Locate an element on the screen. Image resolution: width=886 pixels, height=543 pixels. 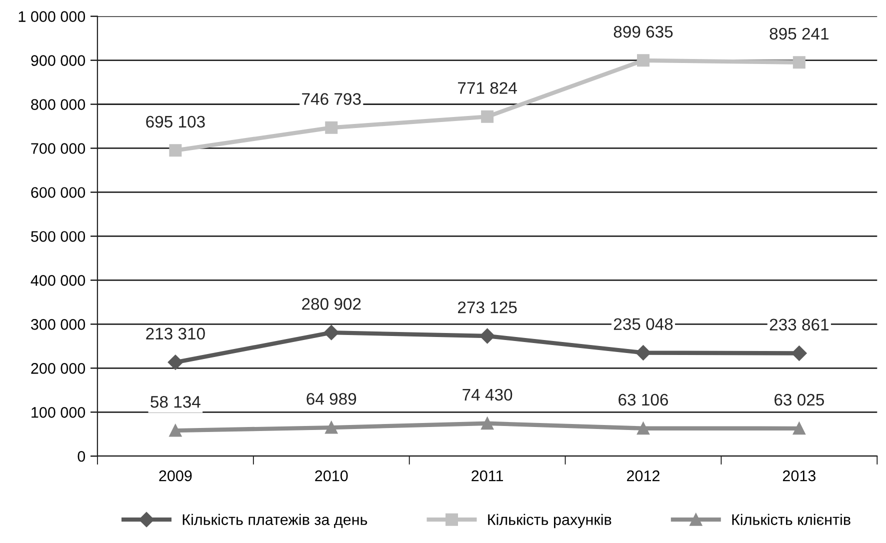
data-label: 895 241 is located at coordinates (799, 34).